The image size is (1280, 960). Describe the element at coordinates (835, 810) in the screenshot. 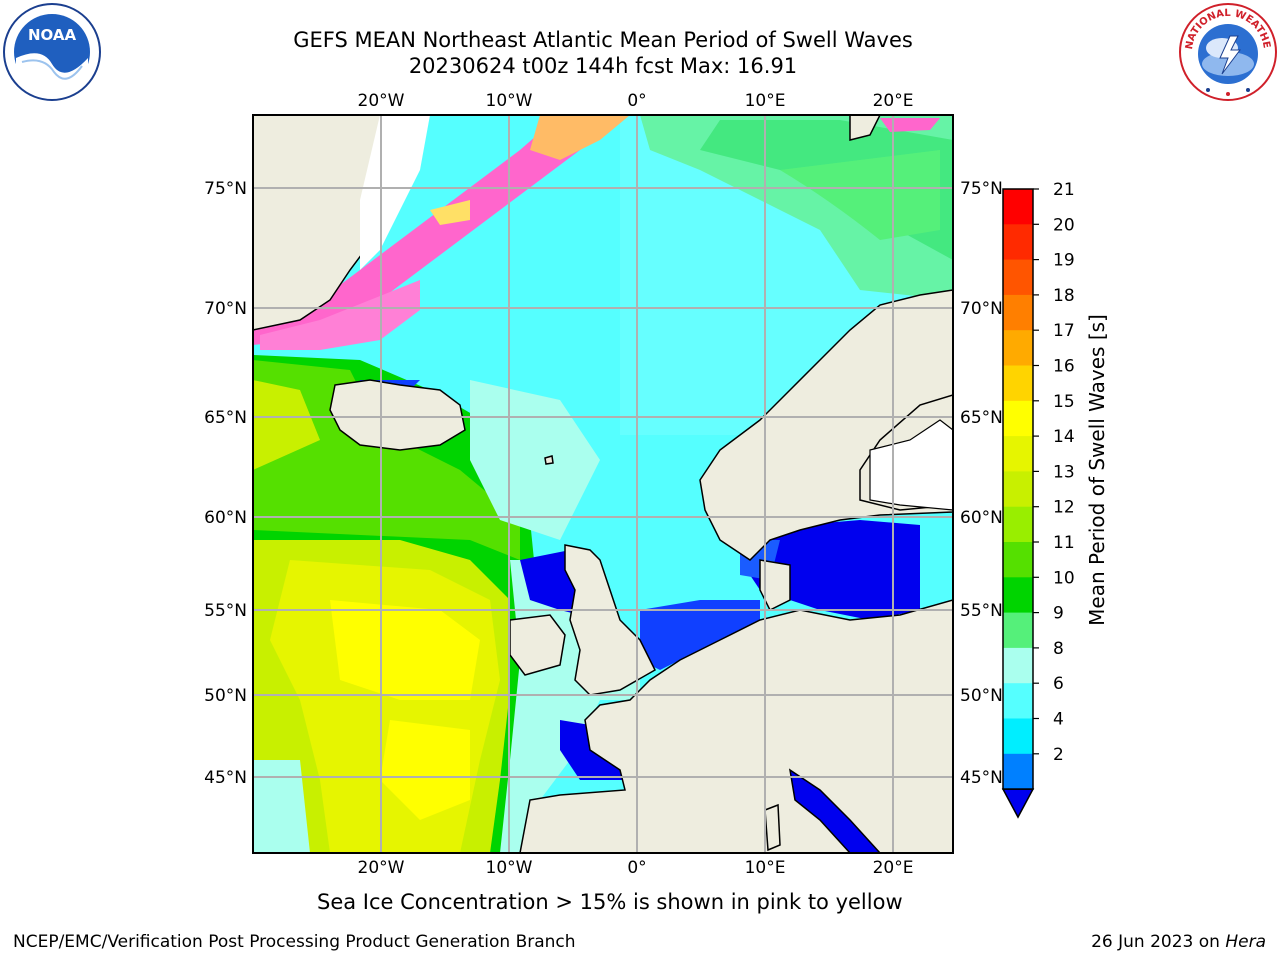

I see `water-italy-west` at that location.